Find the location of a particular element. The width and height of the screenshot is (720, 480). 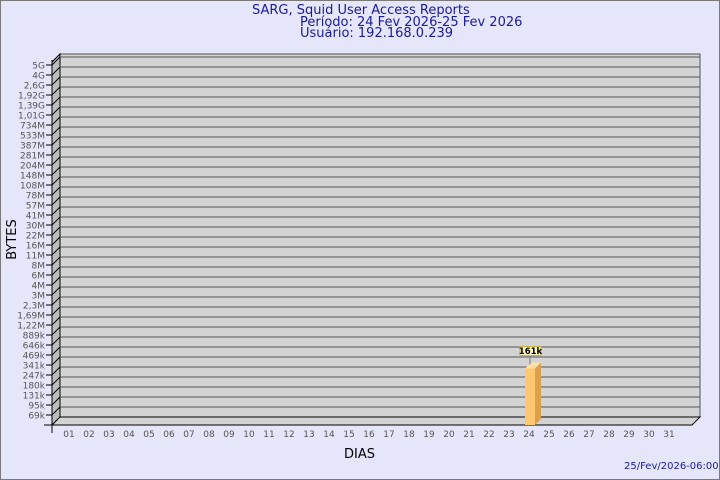

timestamp: 25/Fev/2026-06:00 is located at coordinates (671, 466).